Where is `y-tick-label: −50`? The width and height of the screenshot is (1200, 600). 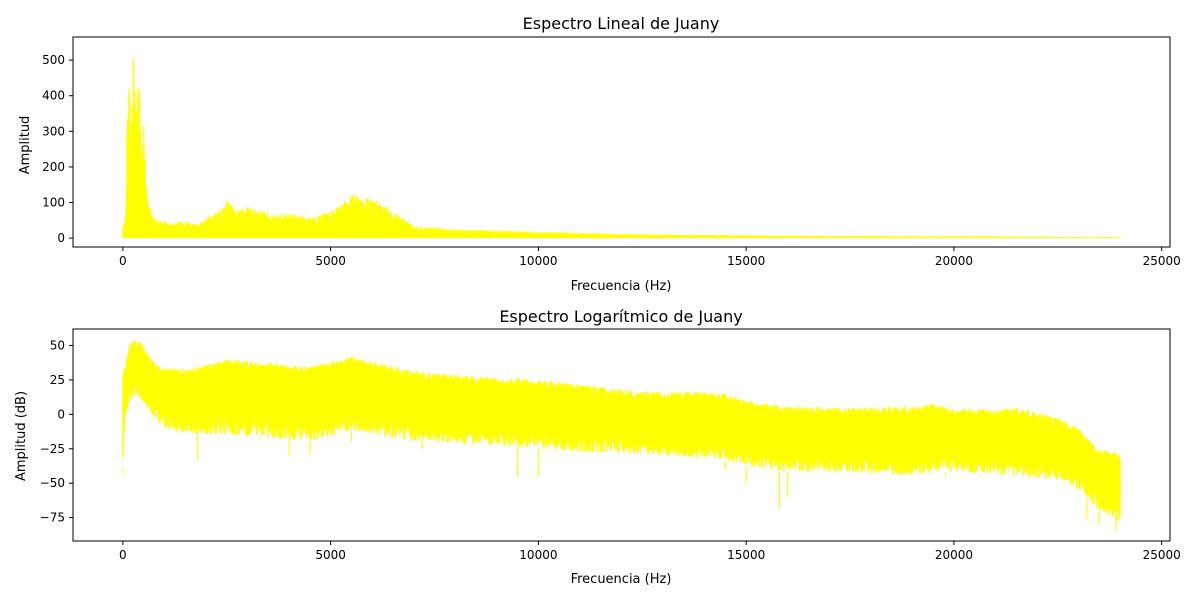
y-tick-label: −50 is located at coordinates (52, 483).